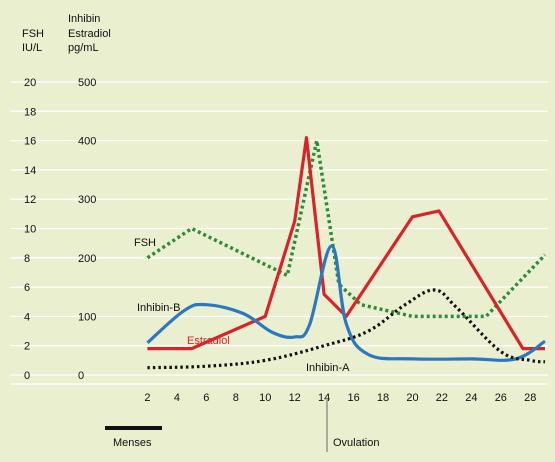 Image resolution: width=555 pixels, height=462 pixels. What do you see at coordinates (87, 142) in the screenshot?
I see `y-pg-tick-label: 400` at bounding box center [87, 142].